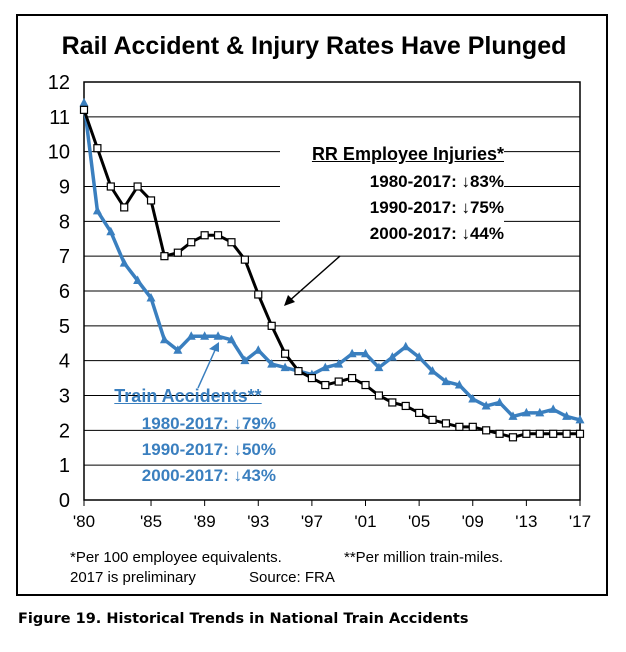  I want to click on y-tick-label: 11, so click(59, 118).